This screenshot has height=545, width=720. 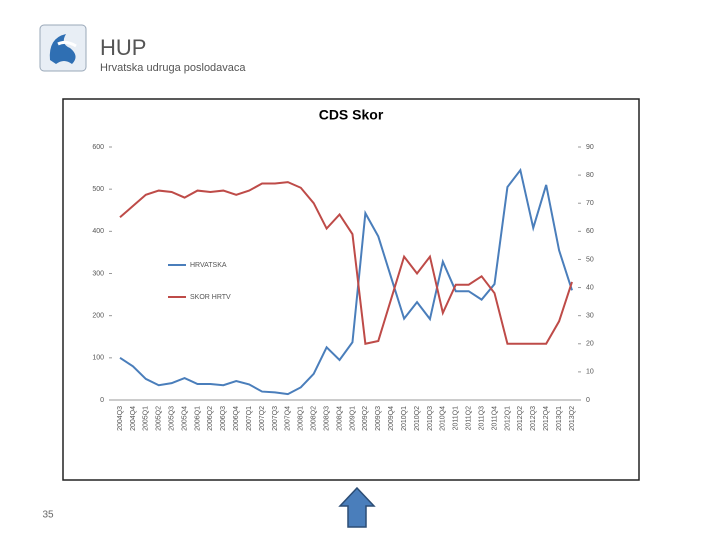 I want to click on x-tick-label: 2013Q1, so click(x=559, y=418).